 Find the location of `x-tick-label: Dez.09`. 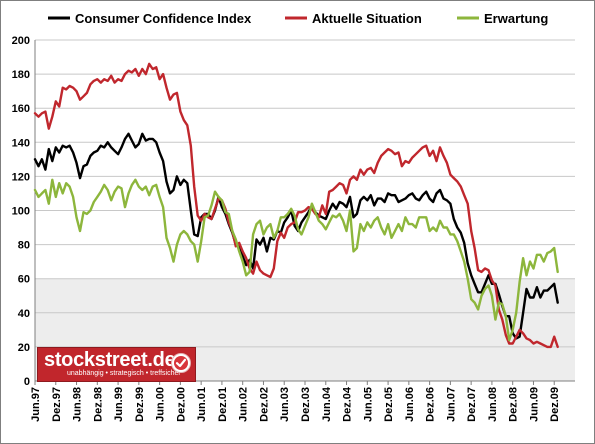

x-tick-label: Dez.09 is located at coordinates (555, 404).